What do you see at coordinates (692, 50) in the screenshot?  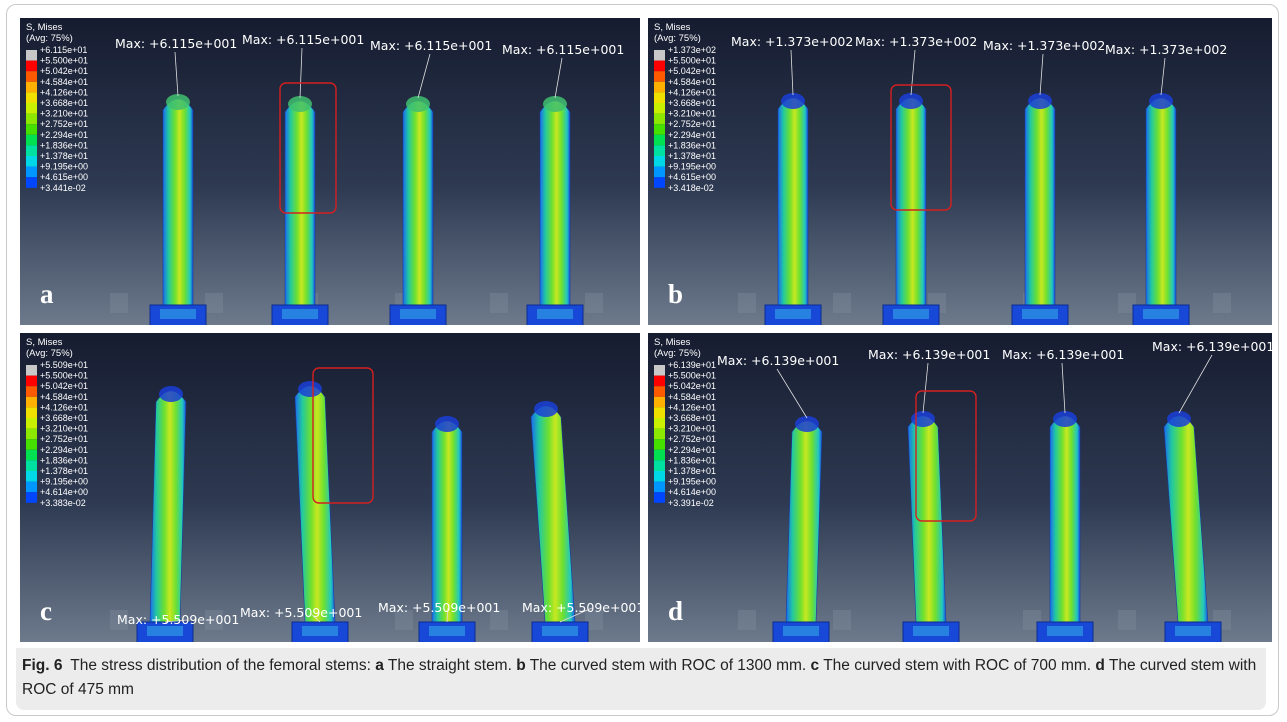 I see `legend-value: +1.373e+02` at bounding box center [692, 50].